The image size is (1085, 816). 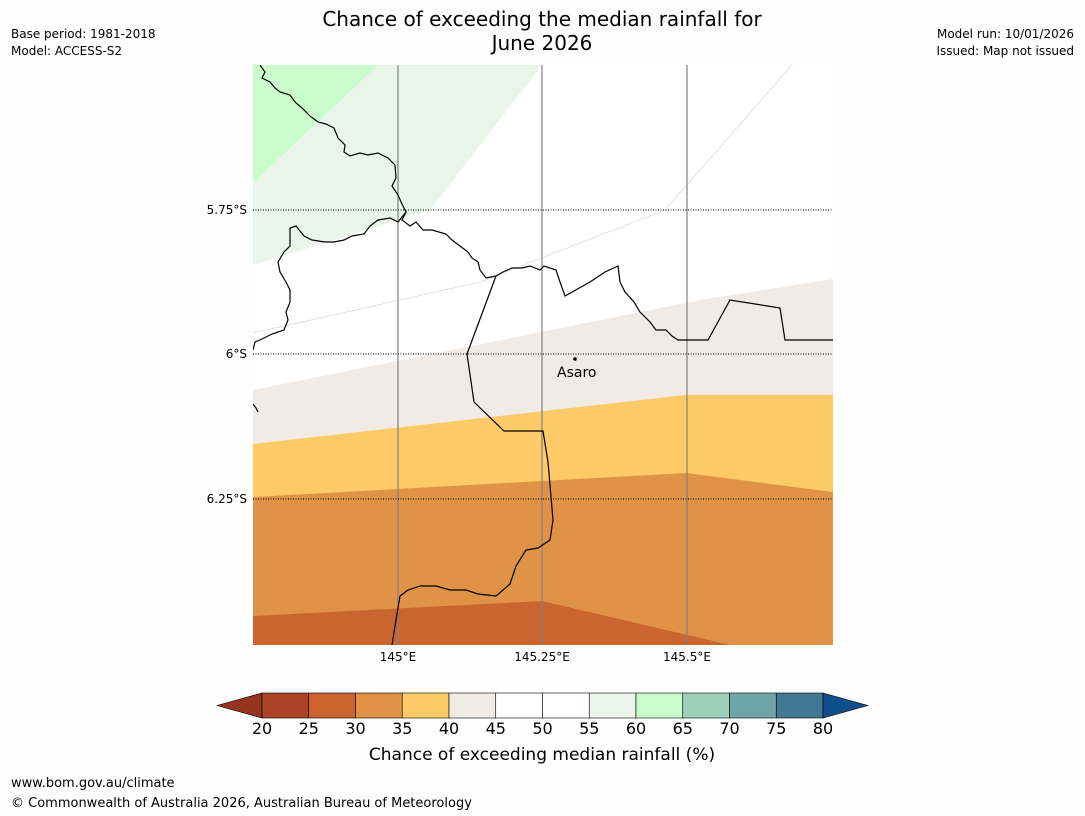 I want to click on base-period: Base period: 1981-2018, so click(x=83, y=34).